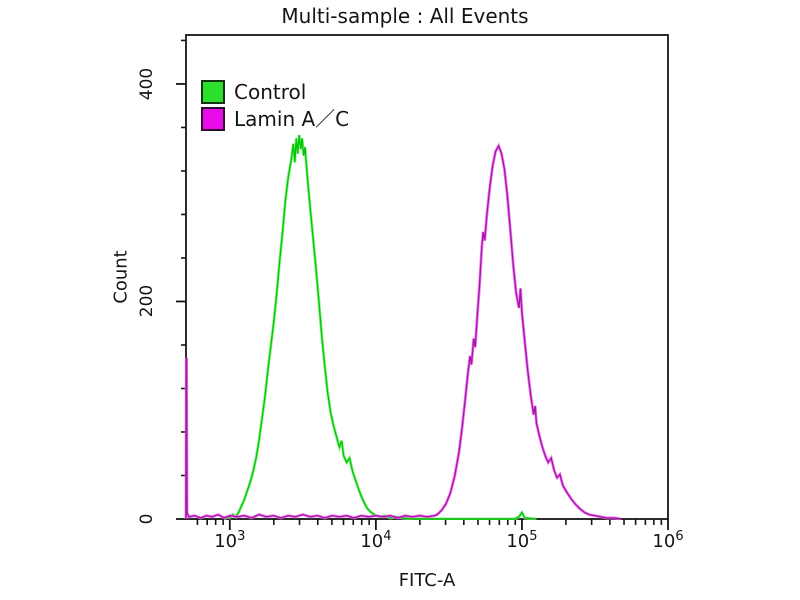  I want to click on legend-item-control: Control, so click(275, 91).